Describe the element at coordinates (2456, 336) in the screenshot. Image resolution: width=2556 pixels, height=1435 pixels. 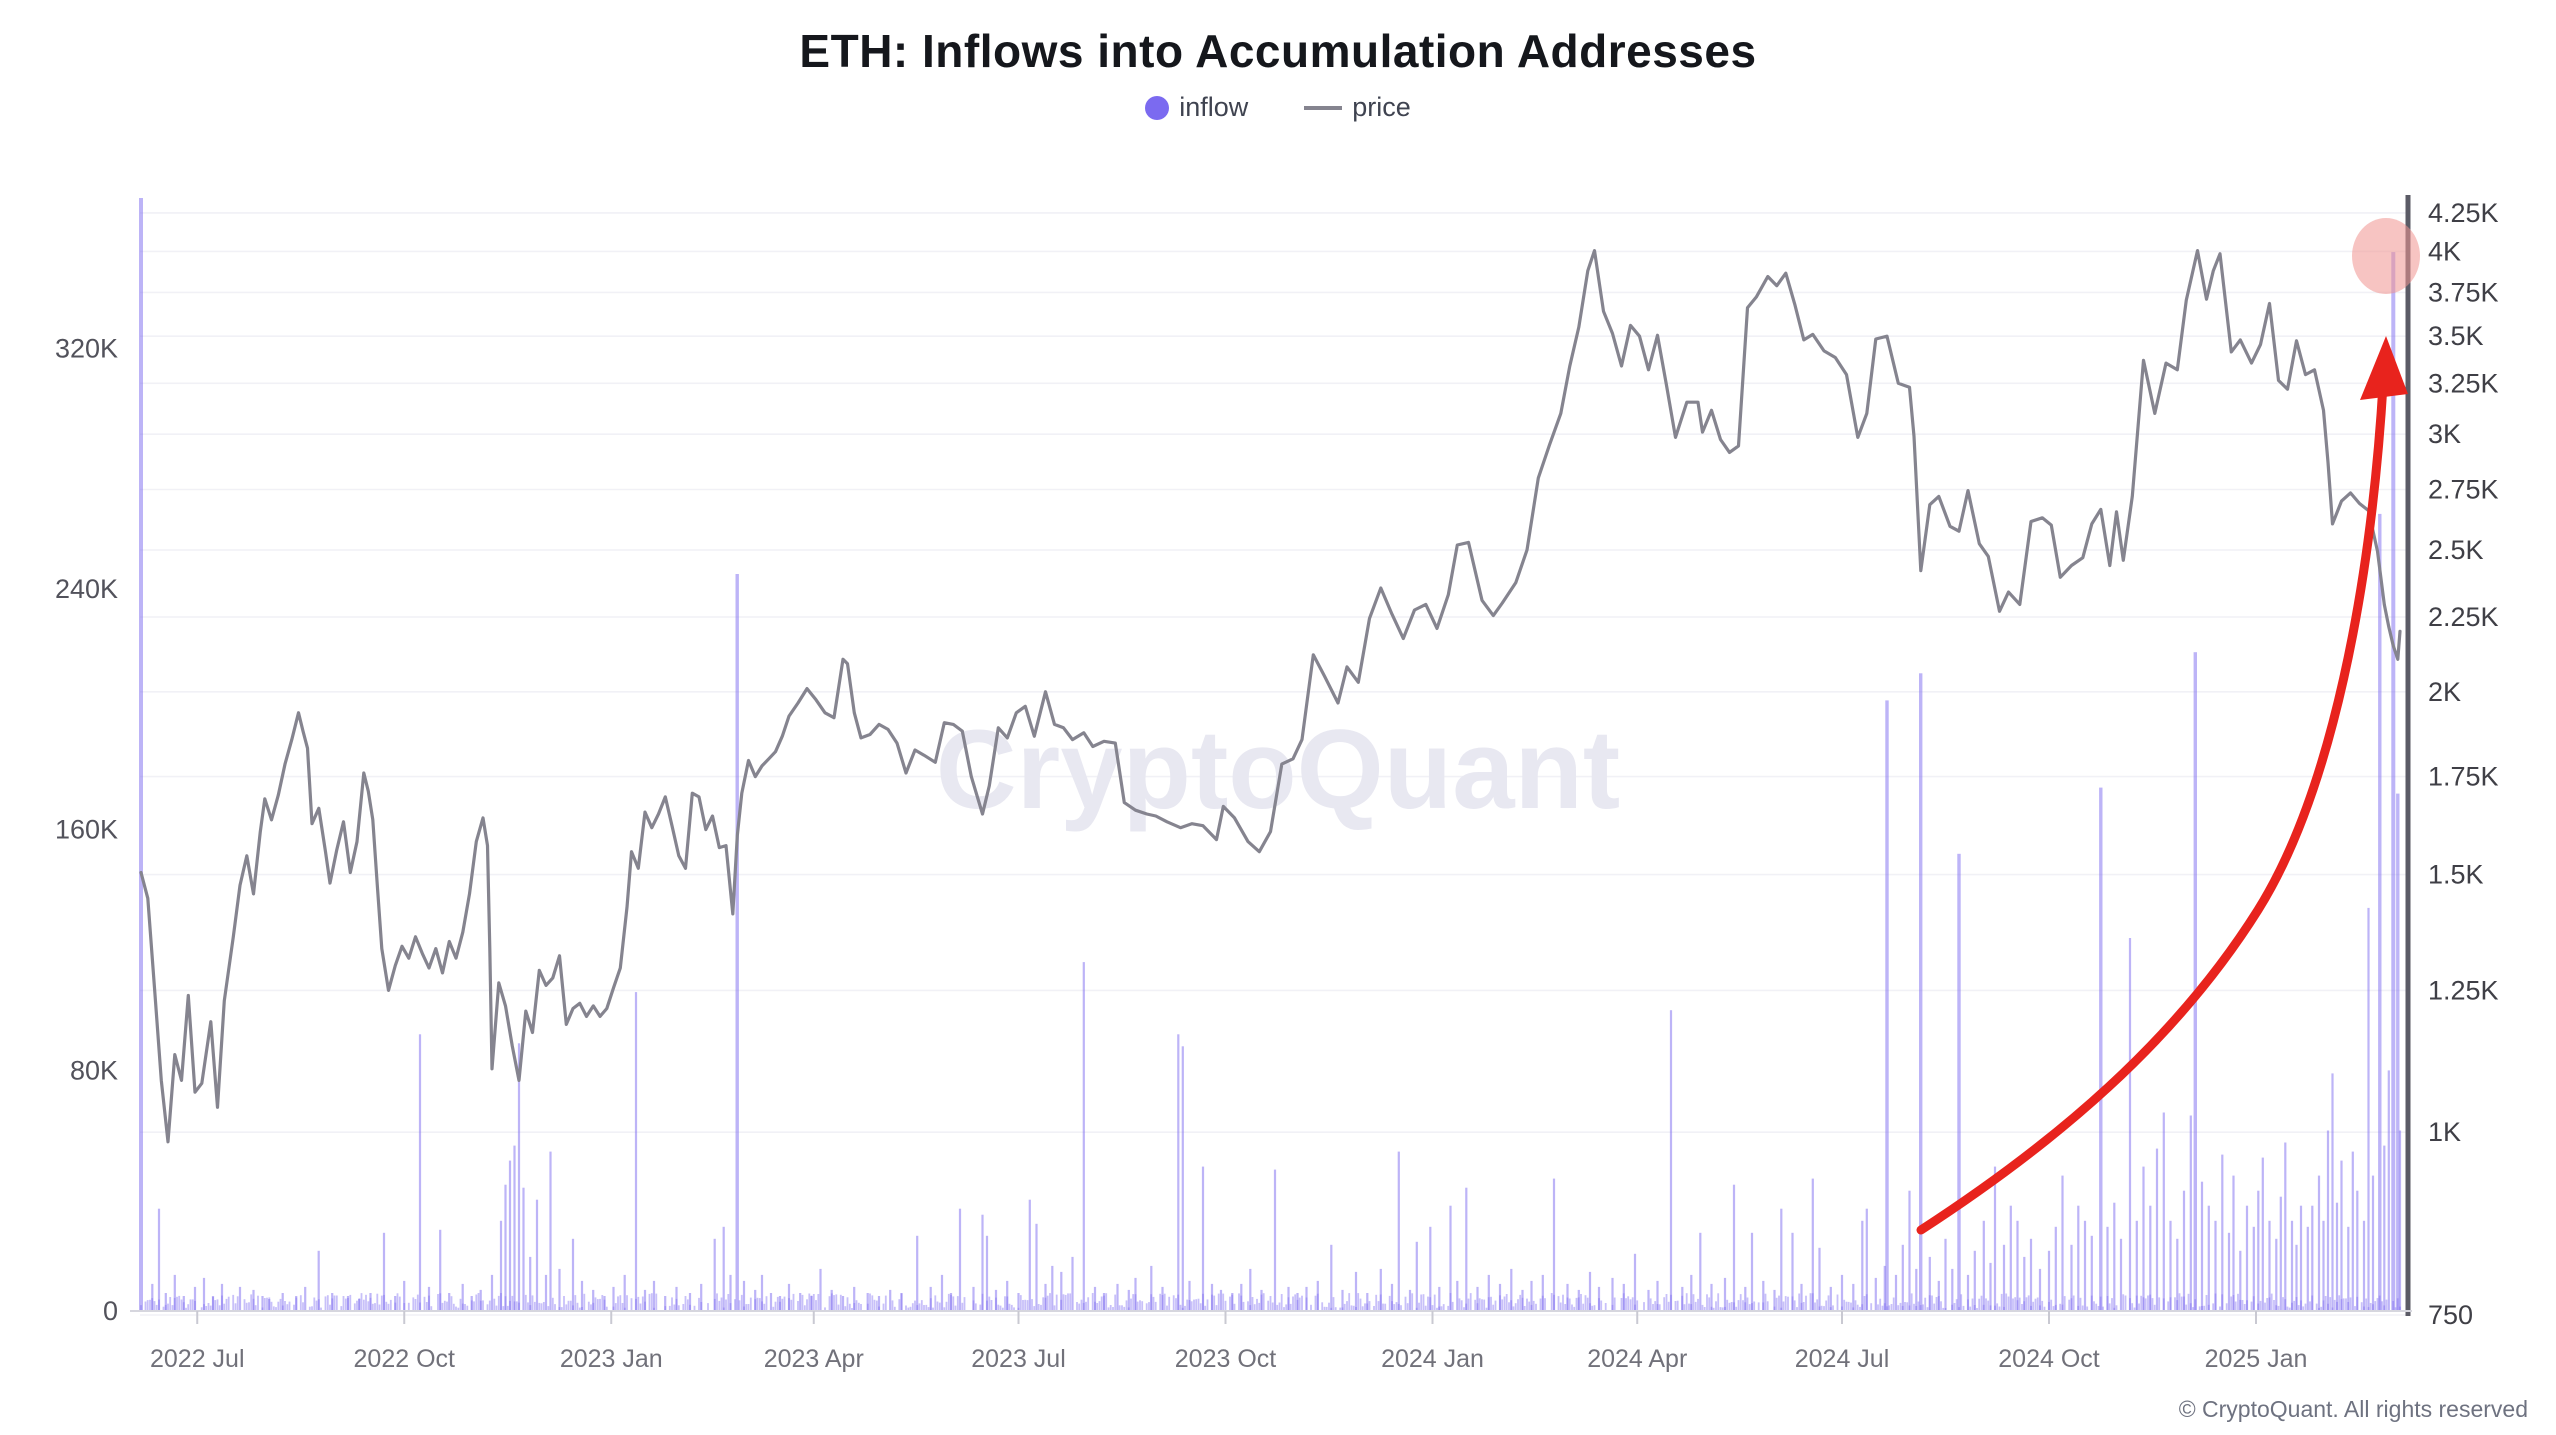
I see `svg-text: 3.5K` at that location.